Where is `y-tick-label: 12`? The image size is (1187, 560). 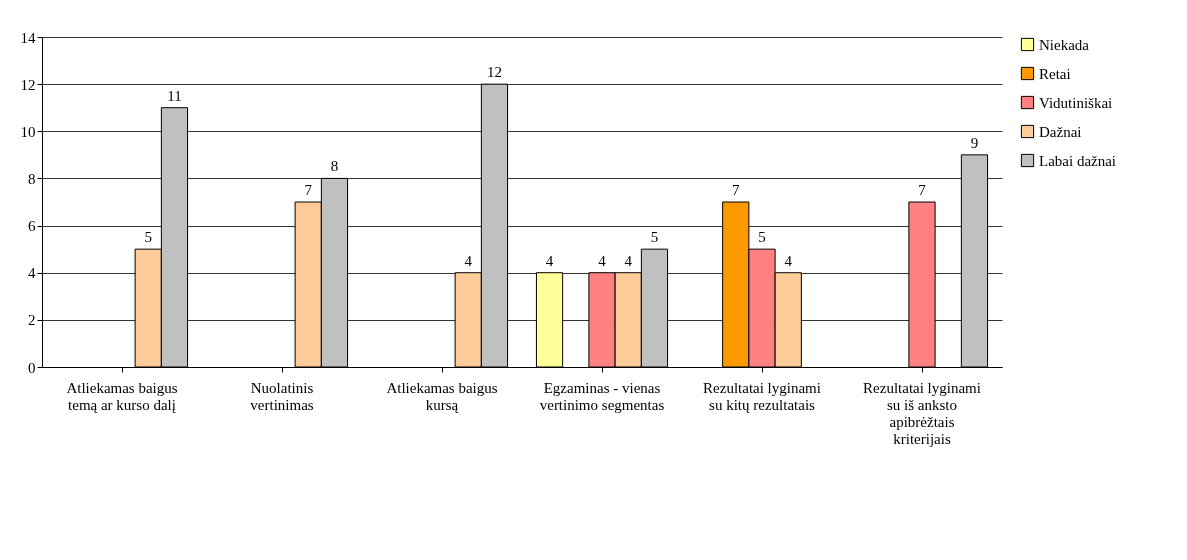
y-tick-label: 12 is located at coordinates (28, 84).